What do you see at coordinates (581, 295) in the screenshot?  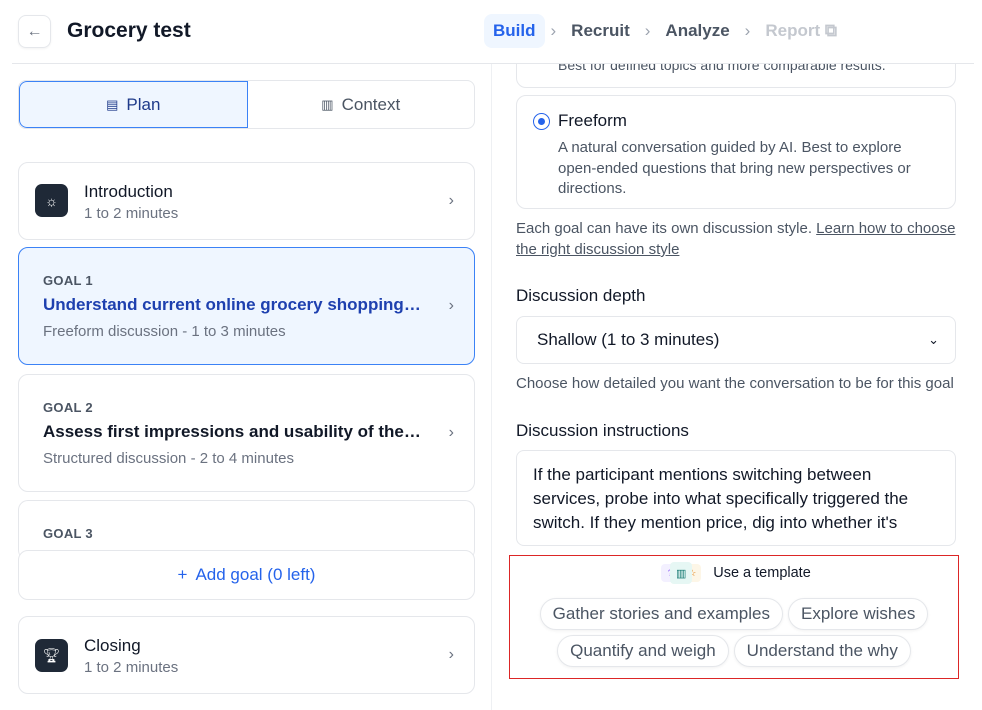 I see `depth-label: Discussion depth` at bounding box center [581, 295].